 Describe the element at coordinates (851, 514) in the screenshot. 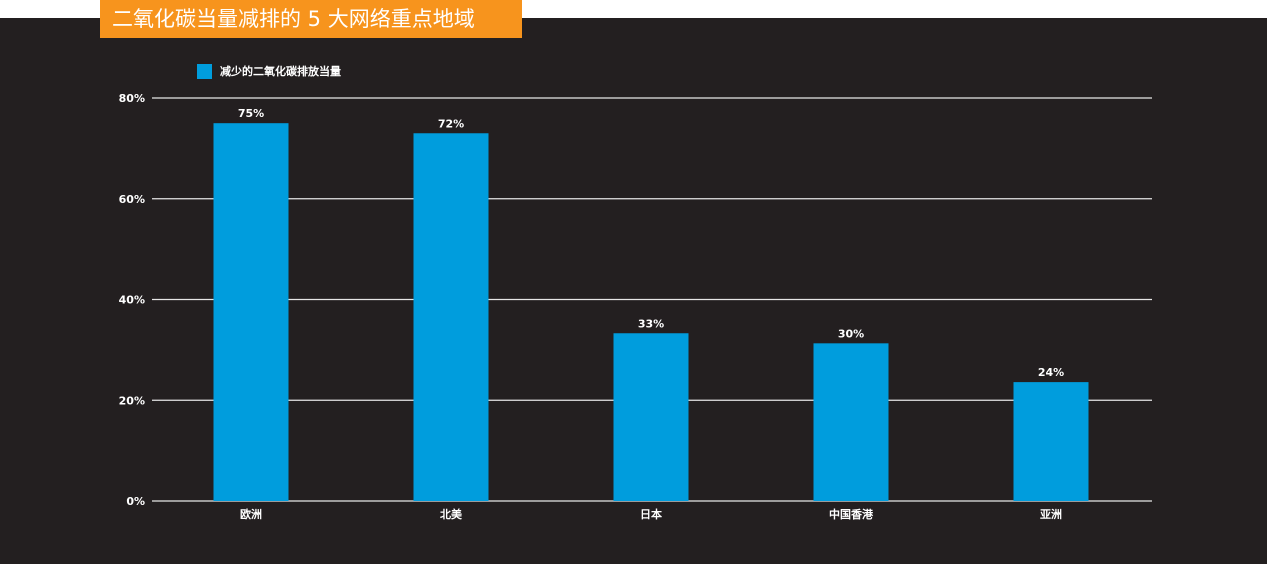

I see `x-tick-label: 中国香港` at that location.